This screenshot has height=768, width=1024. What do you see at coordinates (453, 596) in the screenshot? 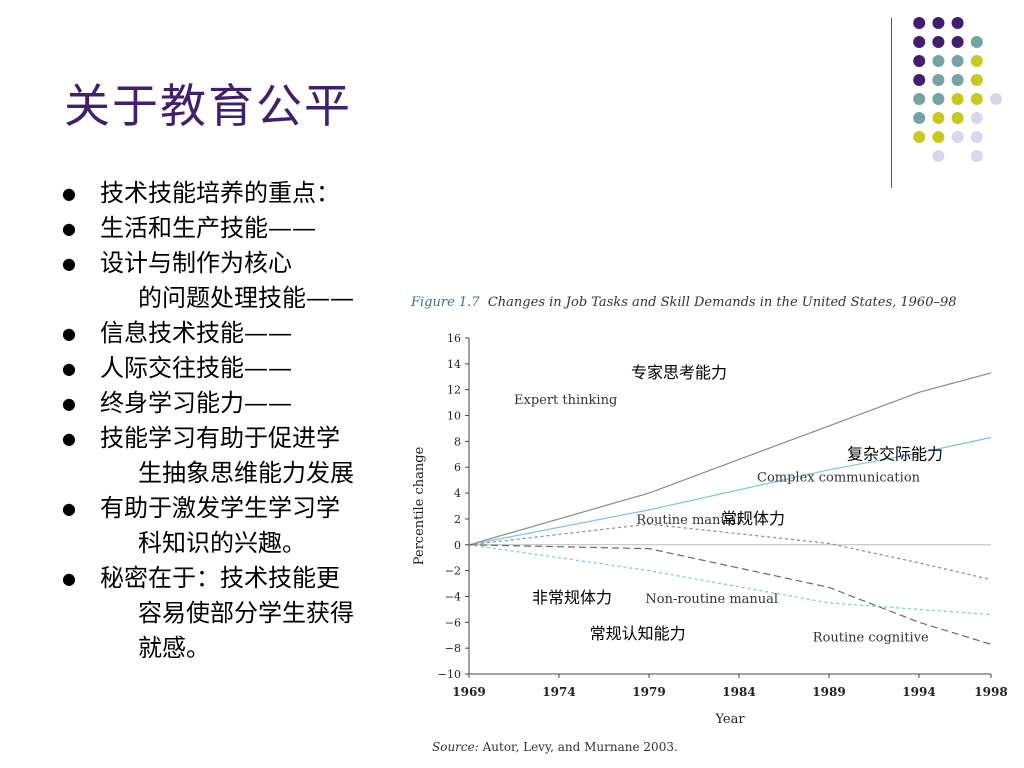
I see `y-tick-label: −4` at bounding box center [453, 596].